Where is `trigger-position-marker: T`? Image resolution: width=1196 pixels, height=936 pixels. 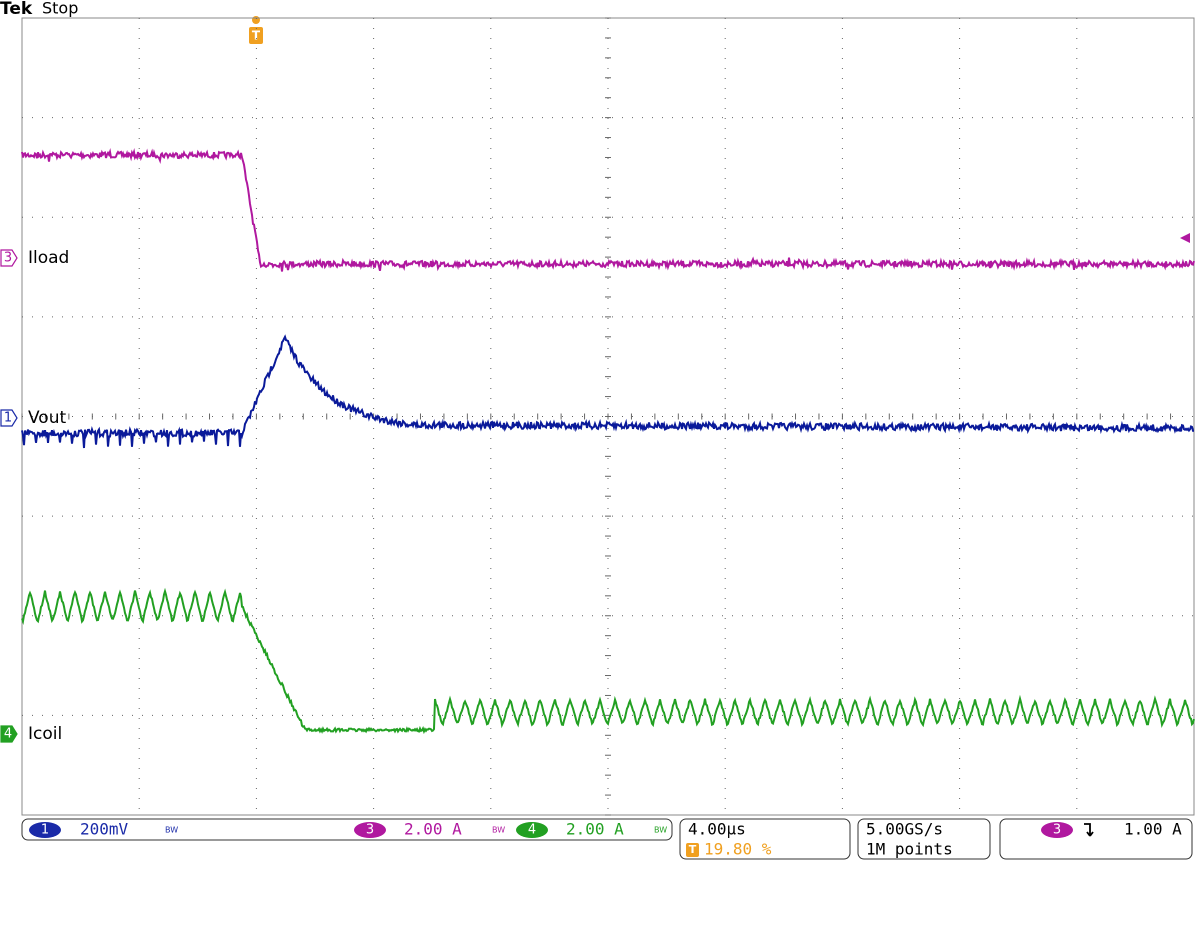
trigger-position-marker: T is located at coordinates (693, 849).